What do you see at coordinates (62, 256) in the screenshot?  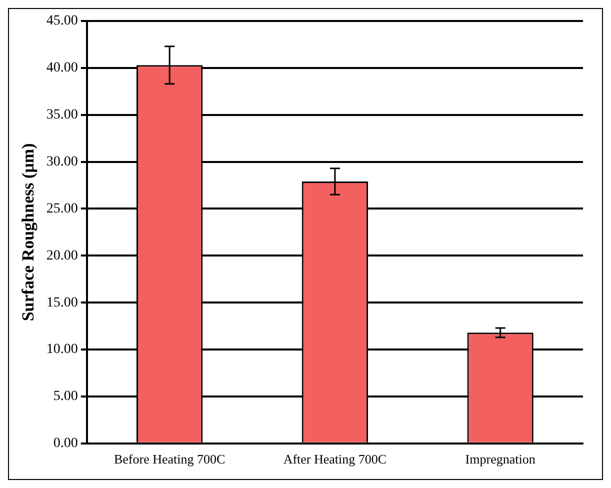 I see `y-tick-label: 20.00` at bounding box center [62, 256].